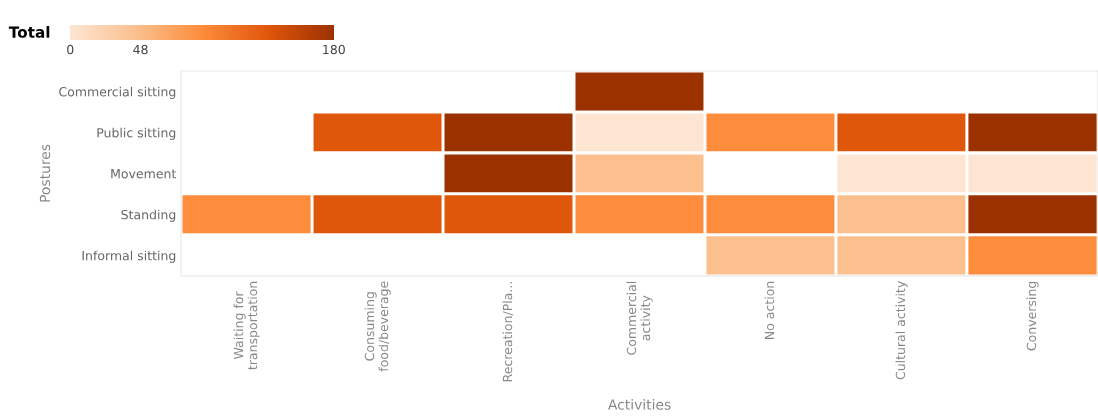 This screenshot has width=1098, height=418. I want to click on y-tick-label: Movement, so click(144, 174).